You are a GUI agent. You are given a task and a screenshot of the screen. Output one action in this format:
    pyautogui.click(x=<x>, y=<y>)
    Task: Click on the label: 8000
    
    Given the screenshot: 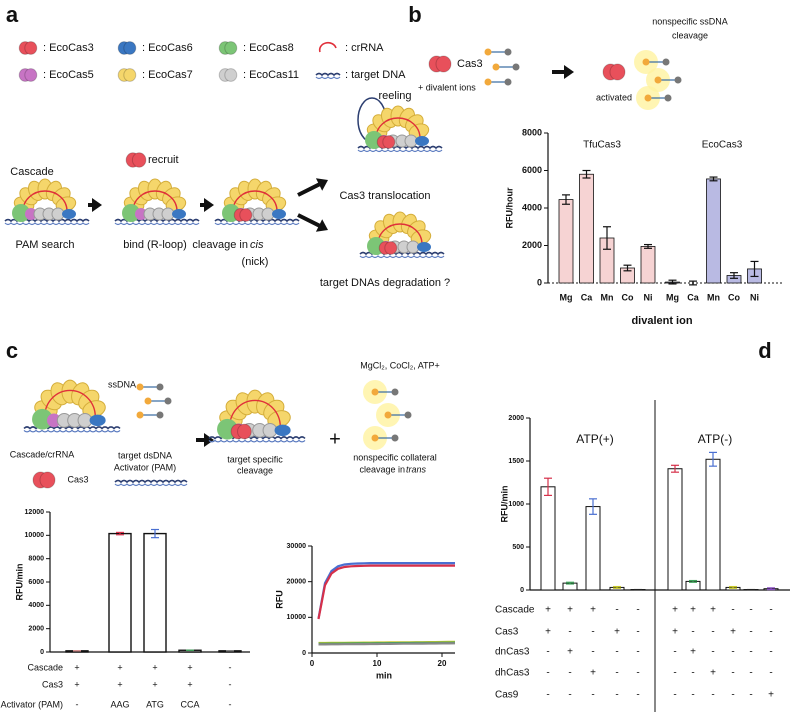 What is the action you would take?
    pyautogui.click(x=532, y=132)
    